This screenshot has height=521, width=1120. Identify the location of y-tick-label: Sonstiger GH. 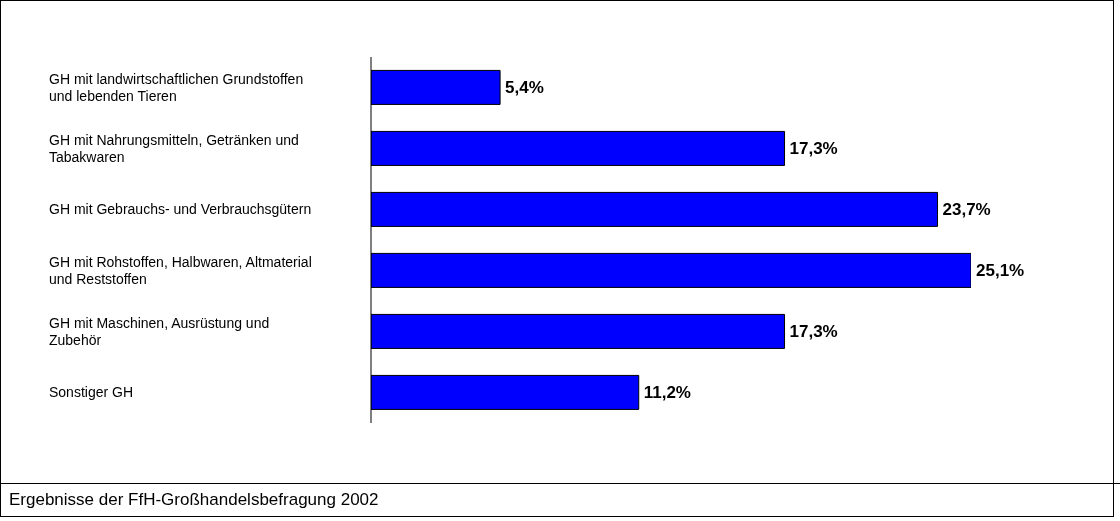
(91, 392).